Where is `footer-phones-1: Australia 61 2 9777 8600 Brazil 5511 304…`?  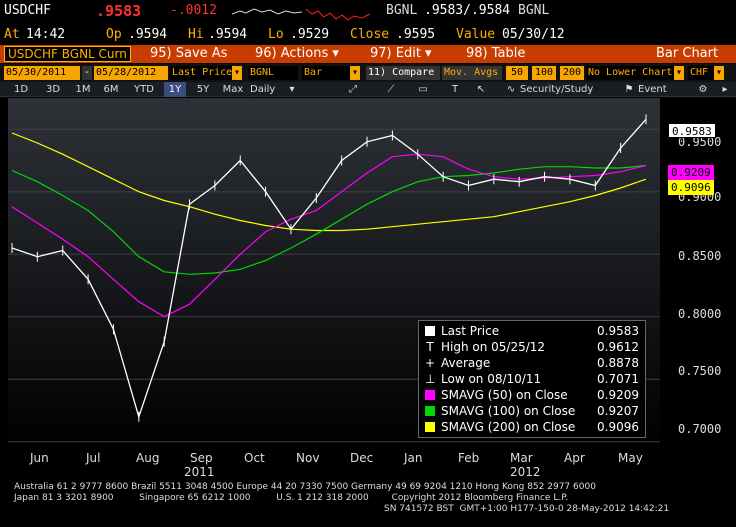
footer-phones-1: Australia 61 2 9777 8600 Brazil 5511 304… is located at coordinates (305, 487).